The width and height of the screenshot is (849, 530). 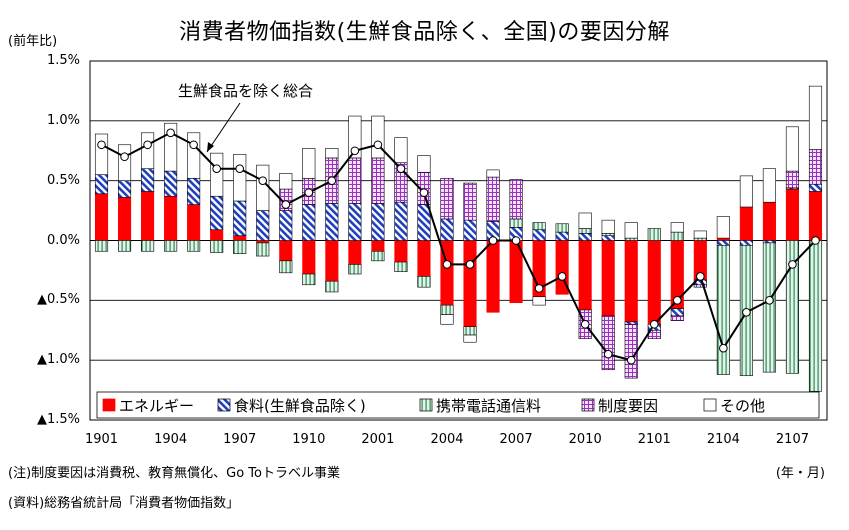 I want to click on x-tick-label: 2001, so click(x=378, y=439).